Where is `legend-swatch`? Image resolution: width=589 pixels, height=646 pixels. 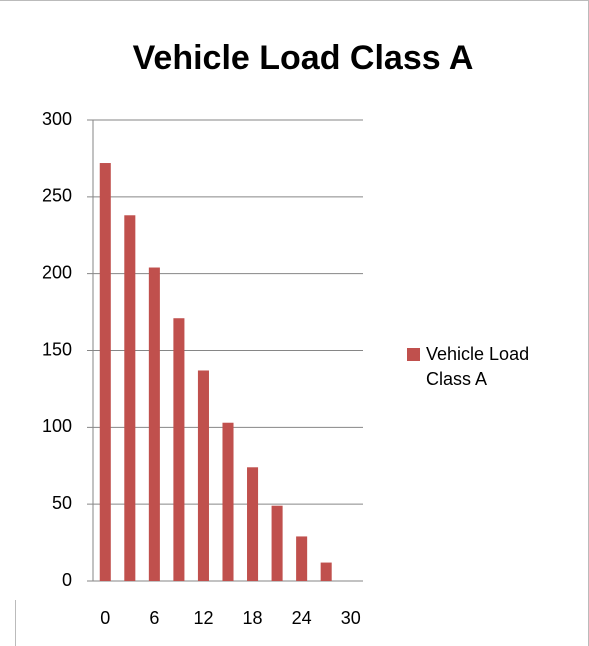
legend-swatch is located at coordinates (413, 354).